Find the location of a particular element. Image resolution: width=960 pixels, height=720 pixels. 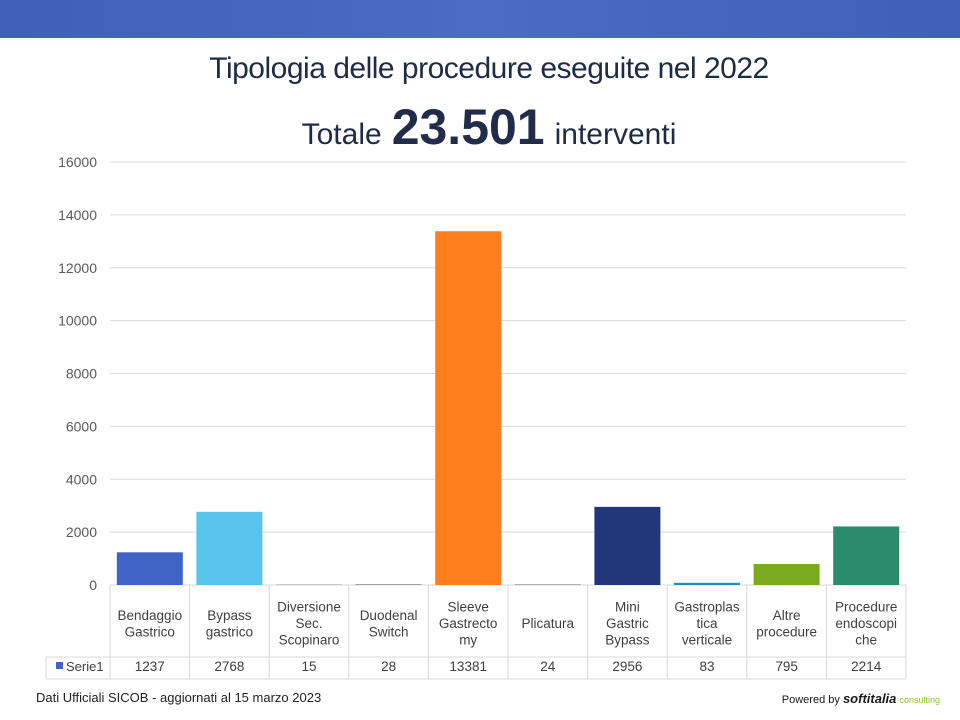

y-tick-label: 0 is located at coordinates (93, 585).